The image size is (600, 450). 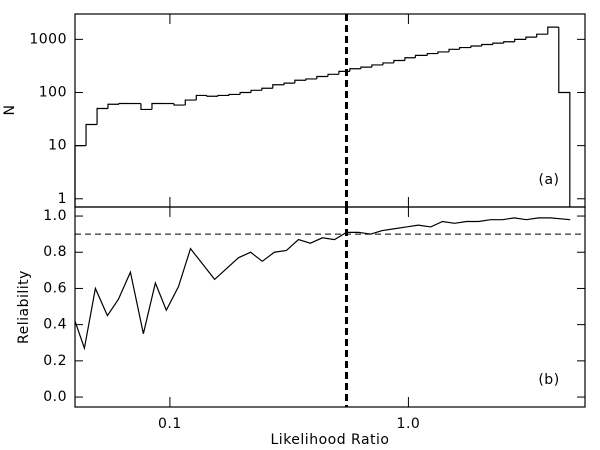 What do you see at coordinates (55, 216) in the screenshot?
I see `y-tick-label: 1.0` at bounding box center [55, 216].